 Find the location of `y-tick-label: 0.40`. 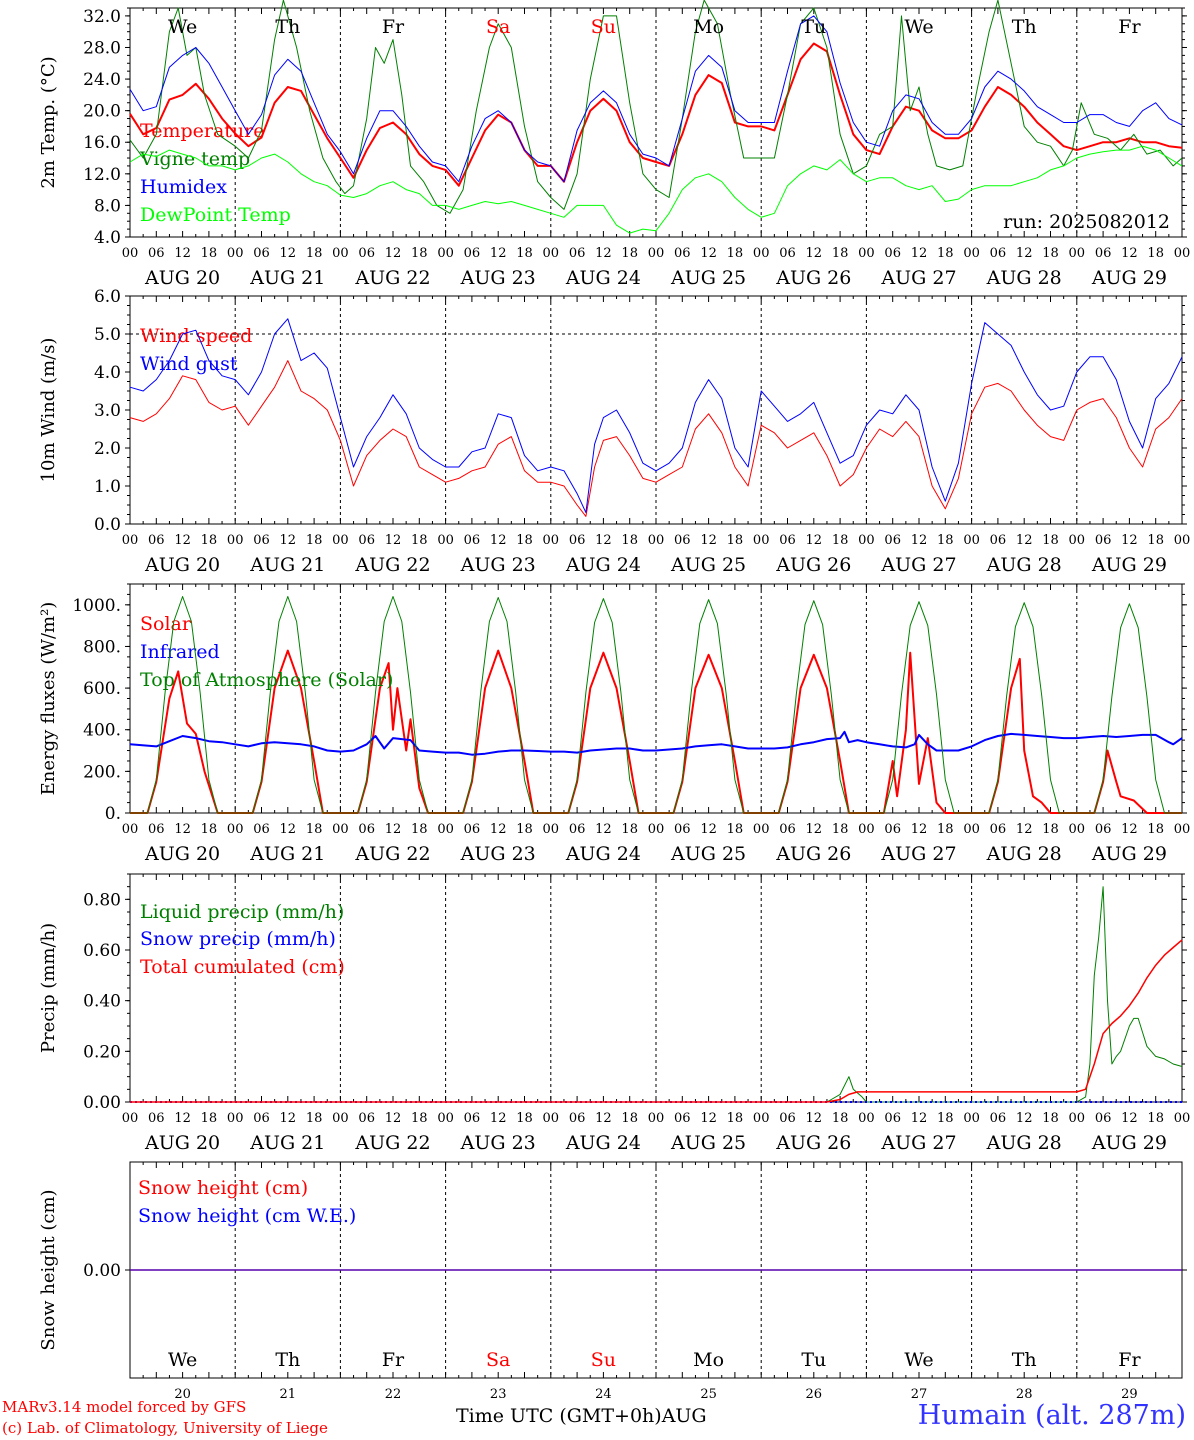

y-tick-label: 0.40 is located at coordinates (102, 1002).